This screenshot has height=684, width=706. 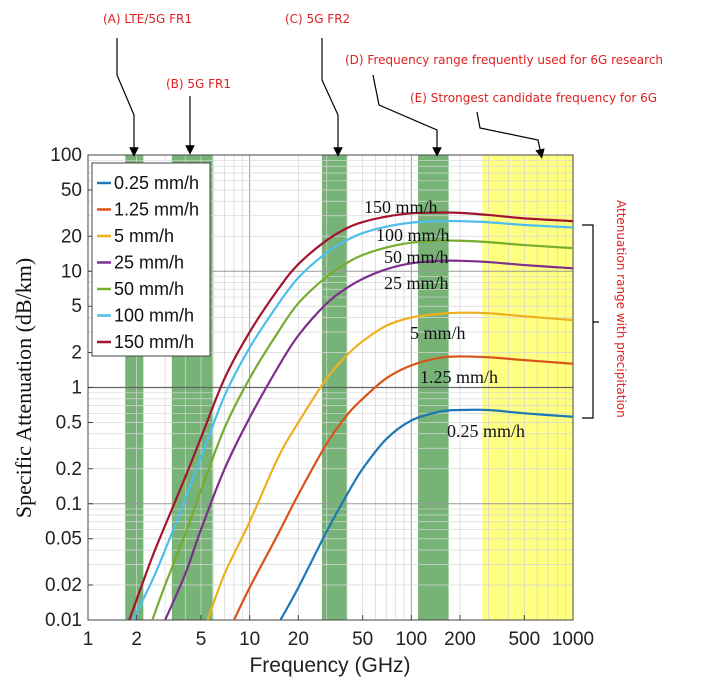 I want to click on legend-label-3: 25 mm/h, so click(x=149, y=263).